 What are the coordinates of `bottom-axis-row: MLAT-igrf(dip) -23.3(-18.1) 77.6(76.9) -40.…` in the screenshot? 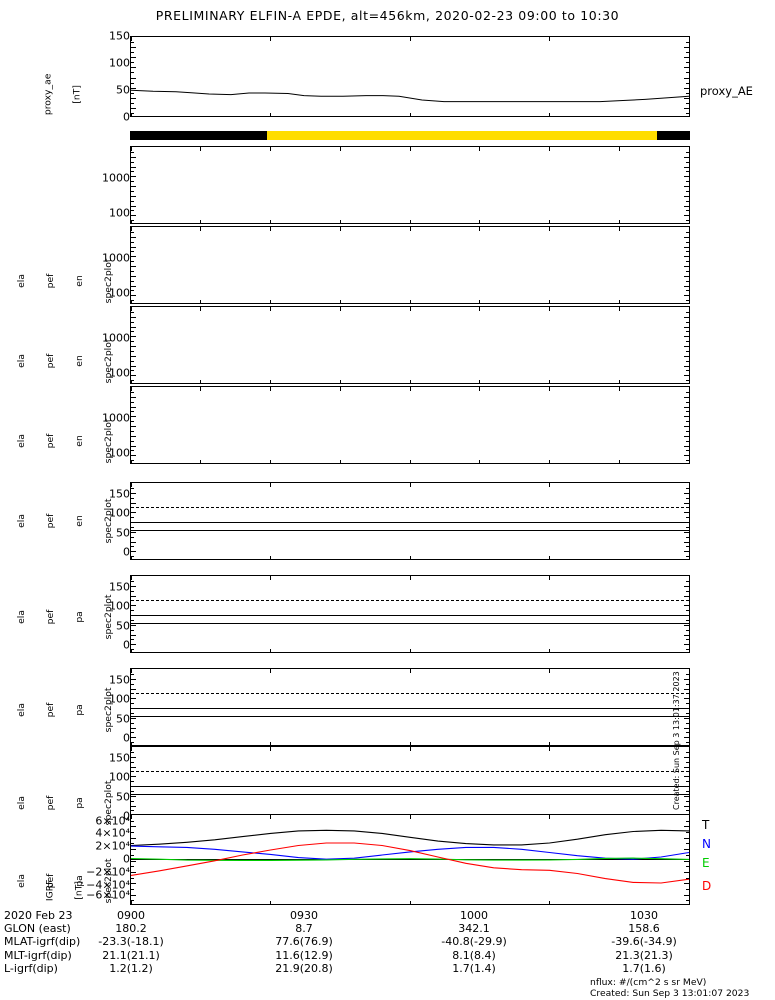 It's located at (389, 941).